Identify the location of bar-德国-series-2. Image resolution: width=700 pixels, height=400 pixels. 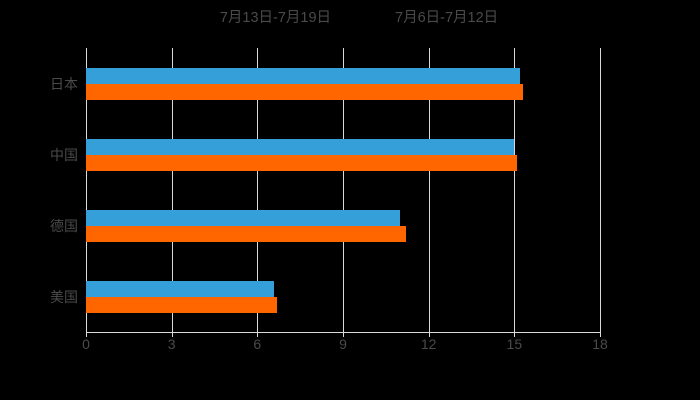
(246, 233).